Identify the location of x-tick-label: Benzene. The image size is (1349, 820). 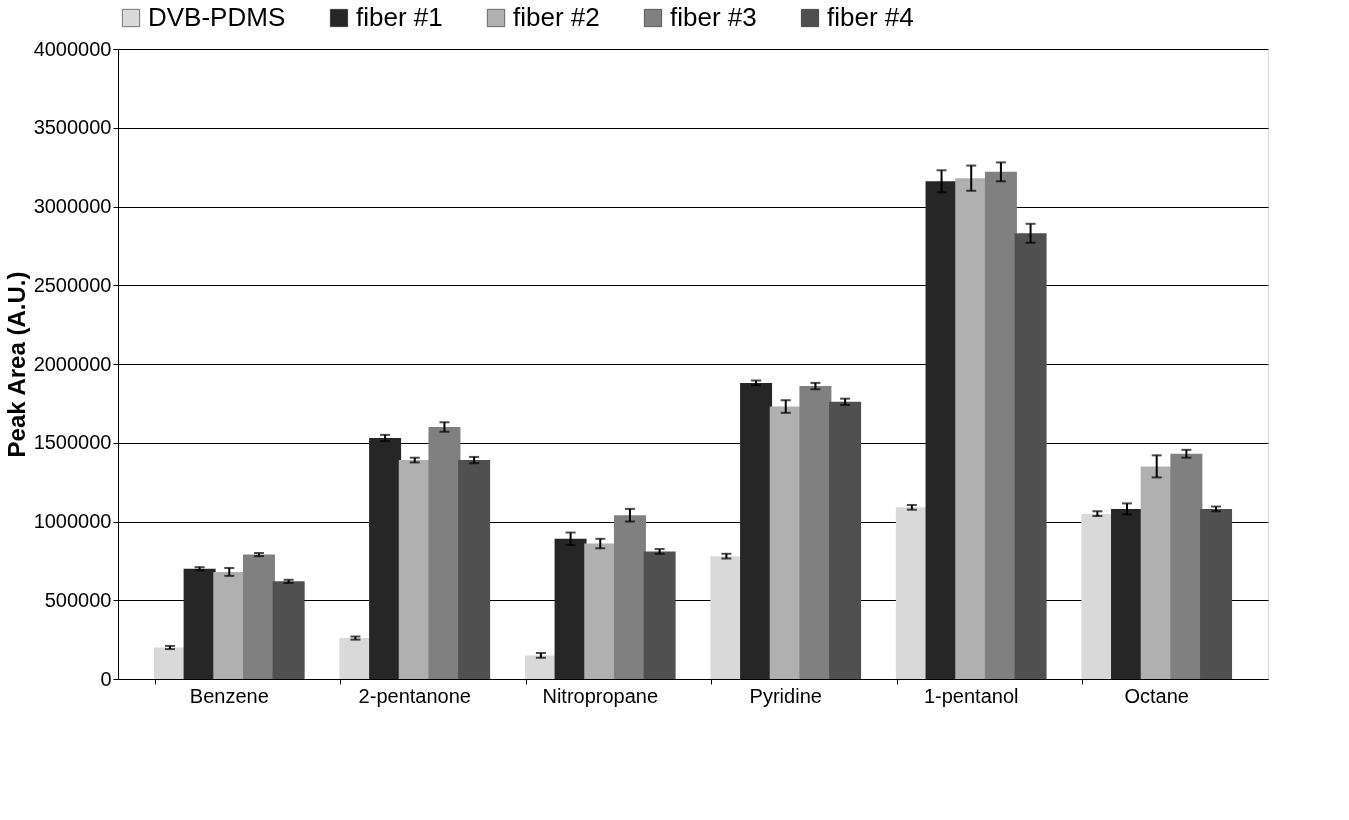
(229, 695).